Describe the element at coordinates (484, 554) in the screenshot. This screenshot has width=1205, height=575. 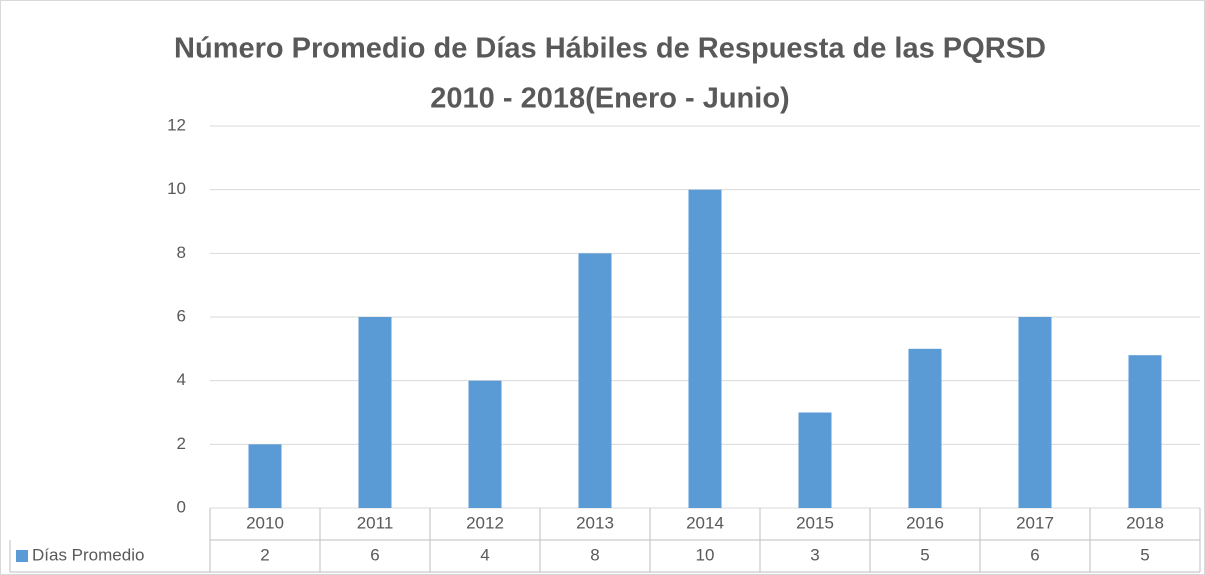
I see `data-table-cell: 4` at that location.